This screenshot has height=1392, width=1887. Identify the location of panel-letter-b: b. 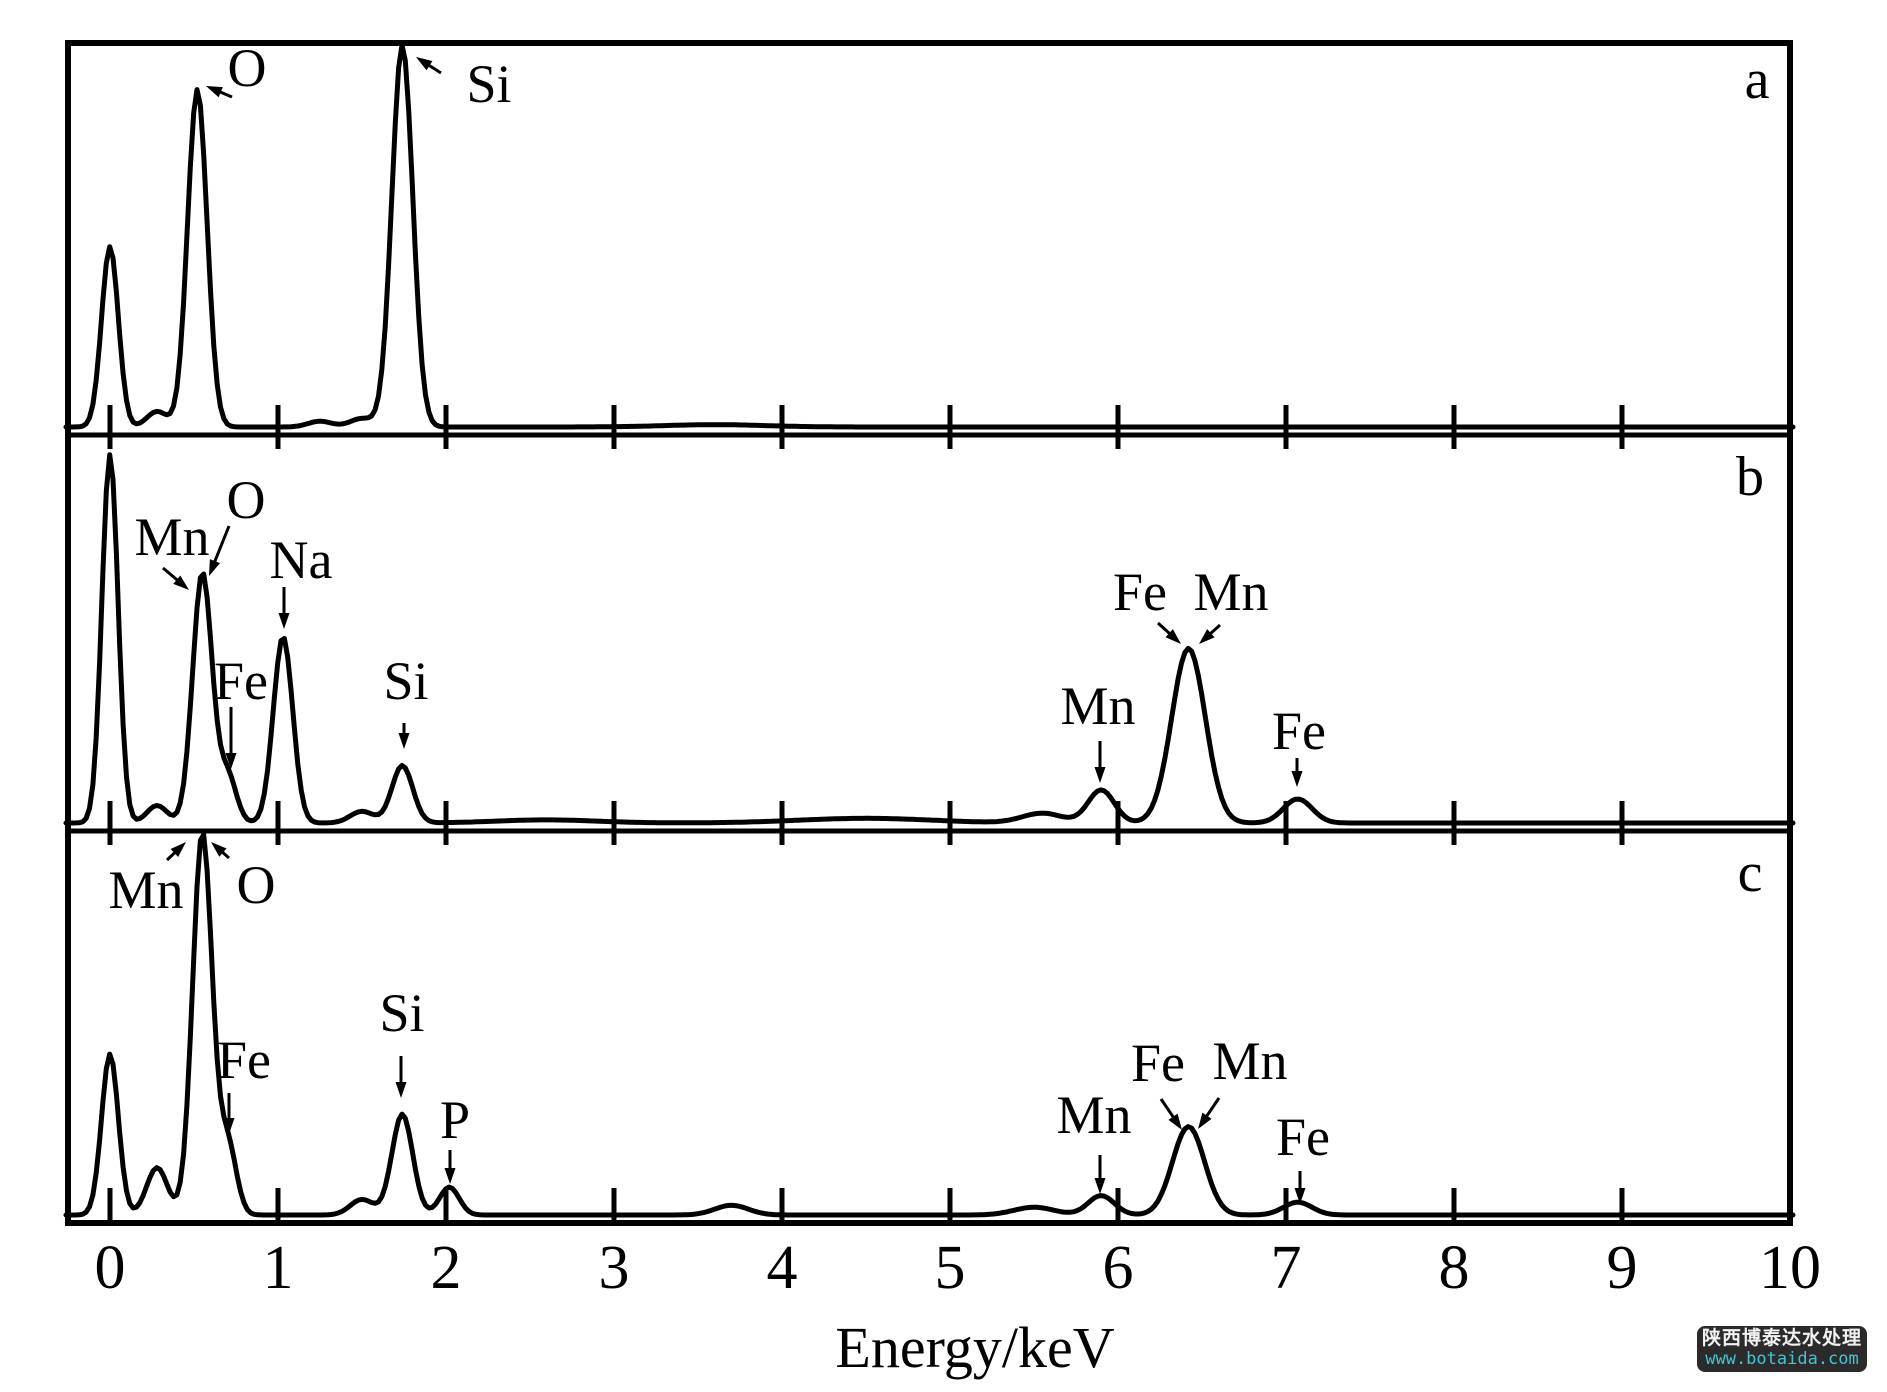
(1750, 477).